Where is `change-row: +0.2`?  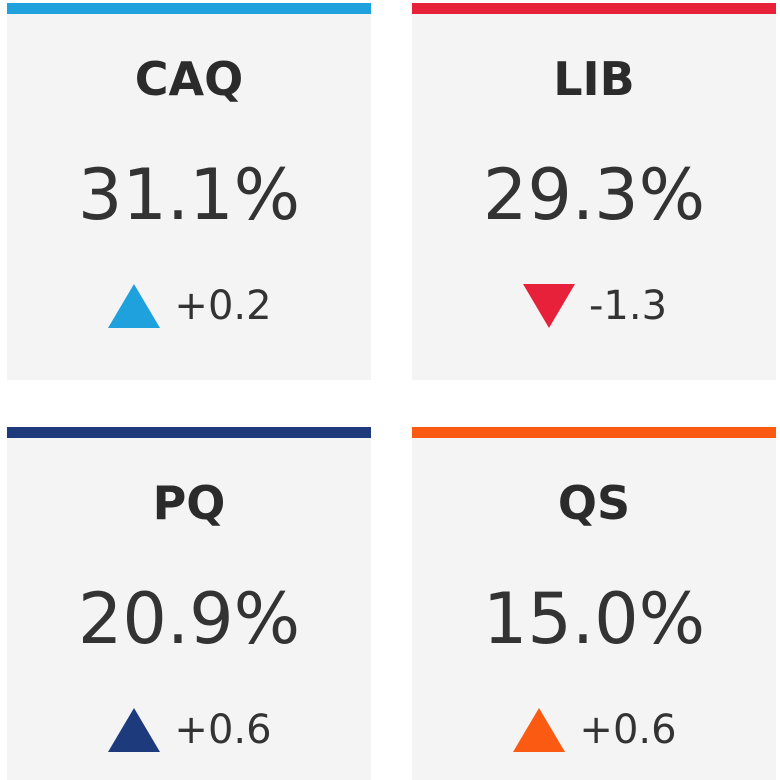 change-row: +0.2 is located at coordinates (189, 306).